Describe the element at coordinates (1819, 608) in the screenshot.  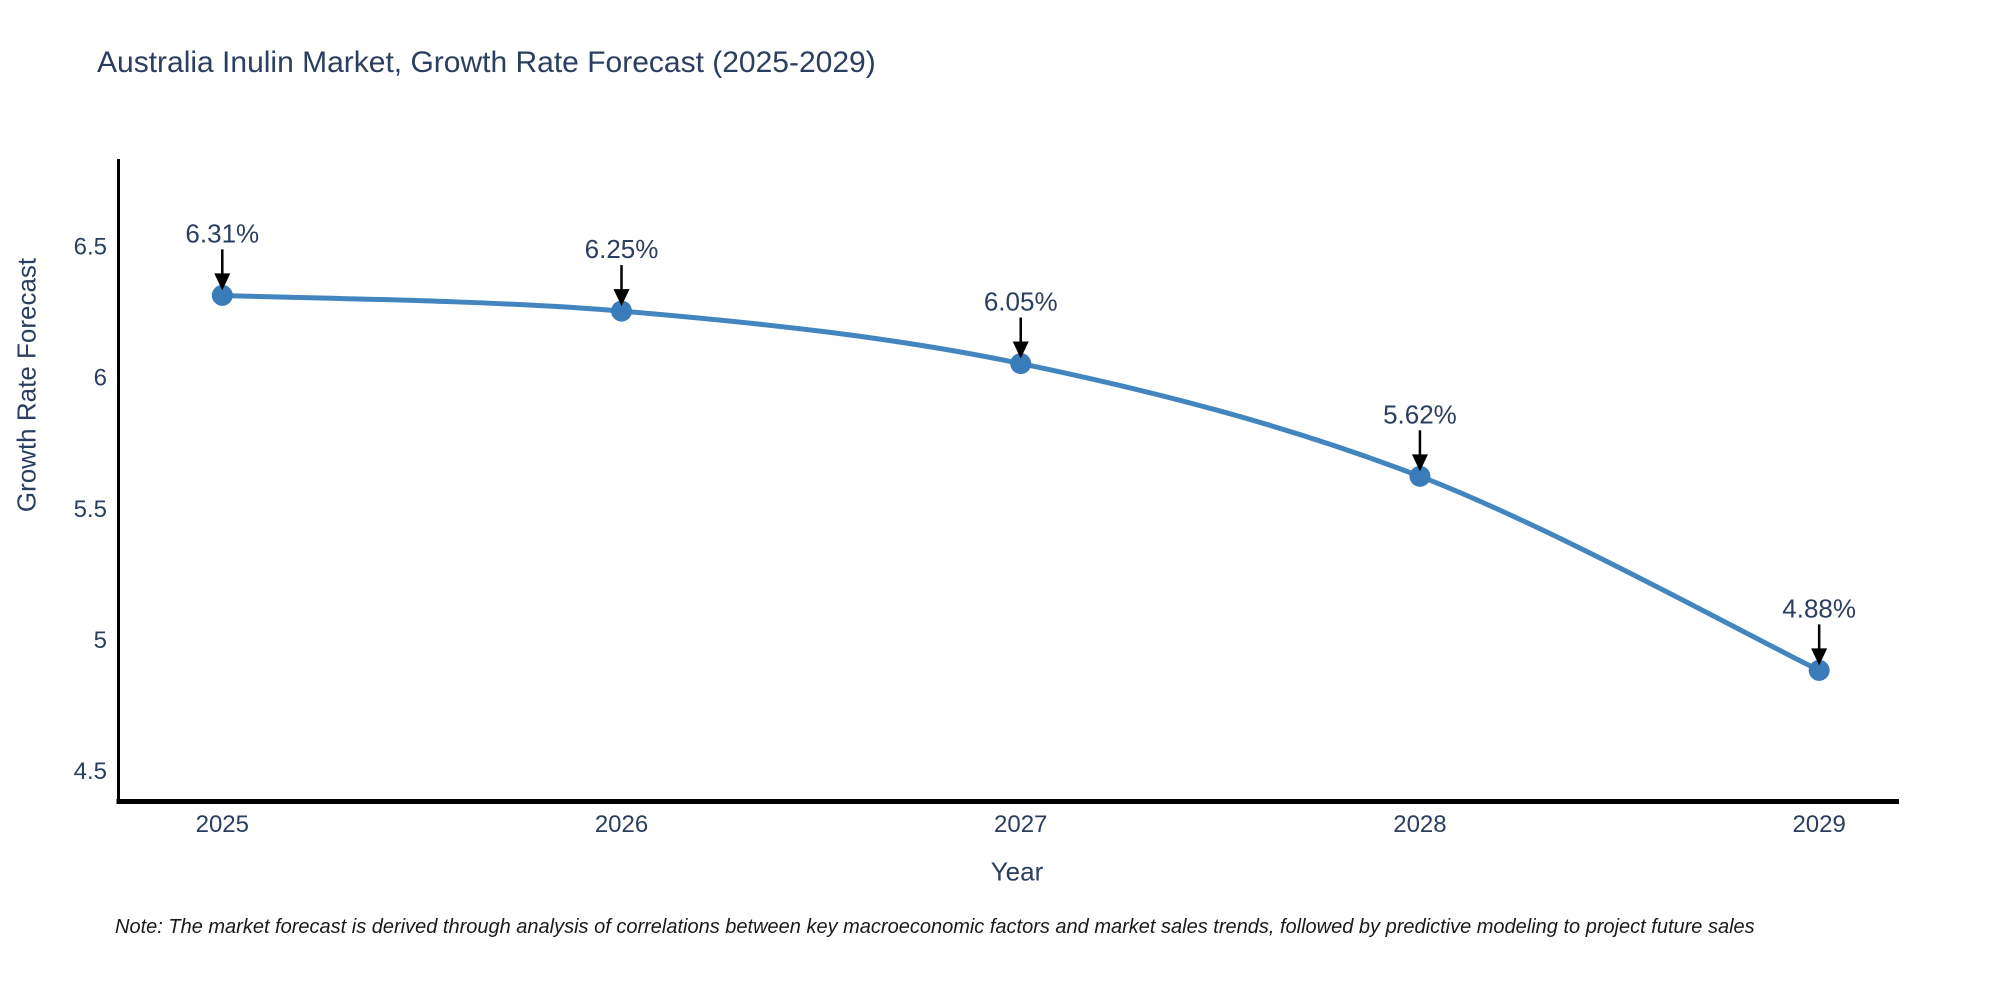
I see `annotation-label: 4.88%` at that location.